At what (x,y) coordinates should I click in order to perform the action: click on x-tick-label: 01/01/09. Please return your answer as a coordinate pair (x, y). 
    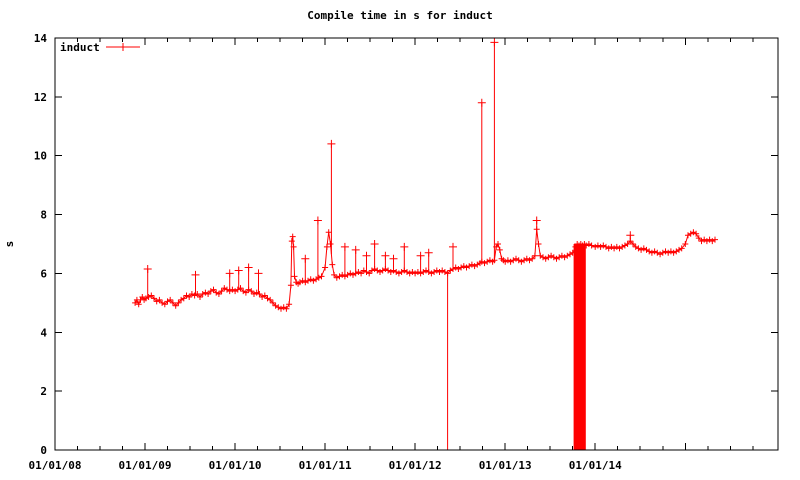
    Looking at the image, I should click on (145, 465).